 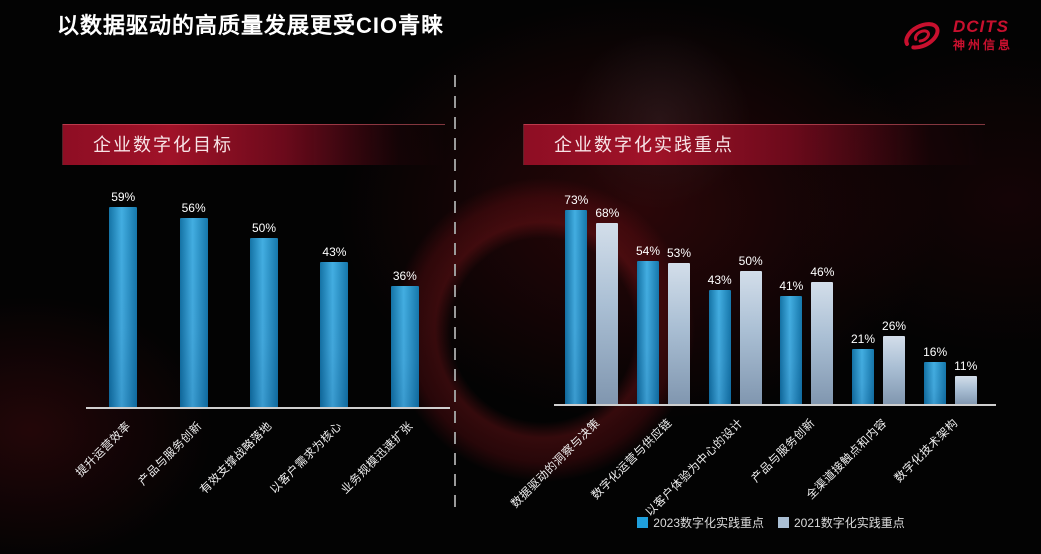 I want to click on bar-group: 54%, so click(x=648, y=324).